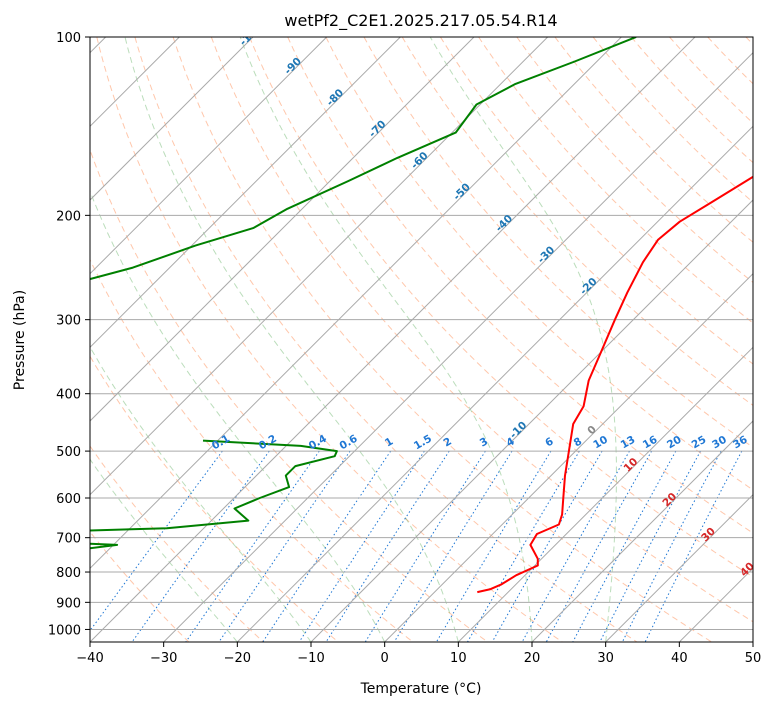 The width and height of the screenshot is (775, 708). I want to click on y-tick-label: 200, so click(68, 216).